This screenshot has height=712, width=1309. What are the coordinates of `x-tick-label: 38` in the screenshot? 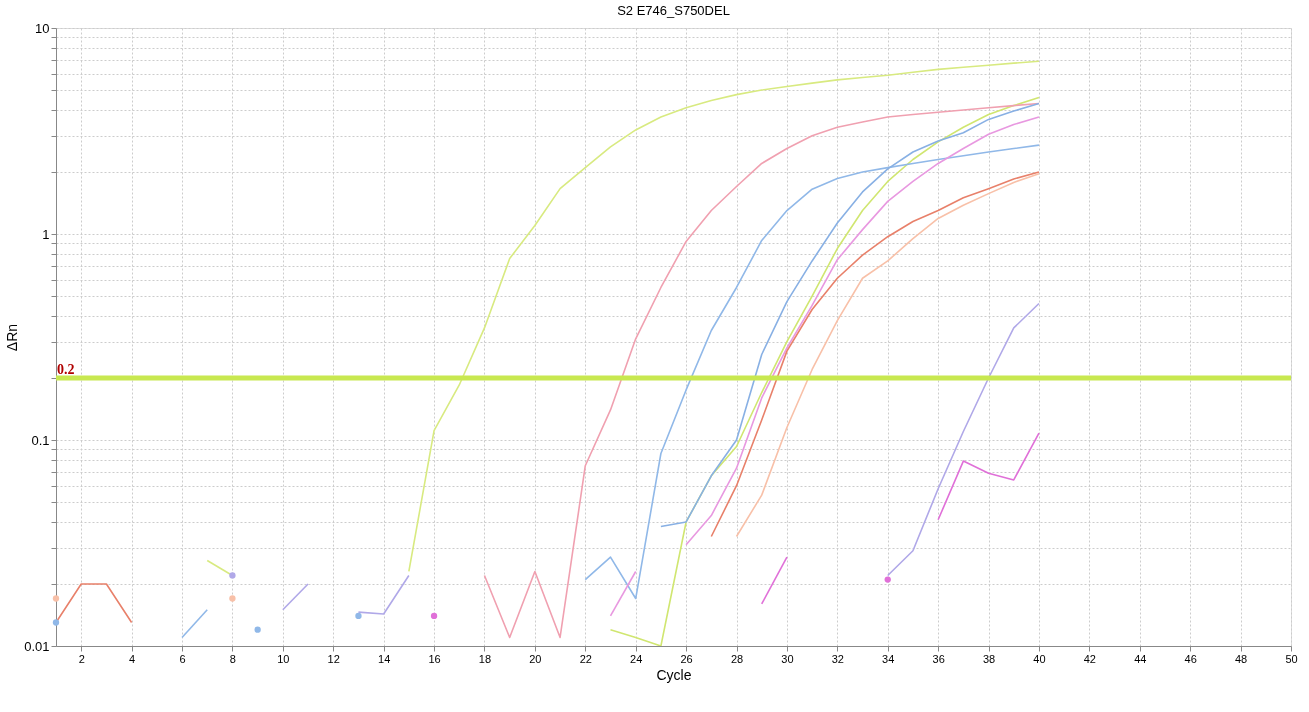 It's located at (989, 658).